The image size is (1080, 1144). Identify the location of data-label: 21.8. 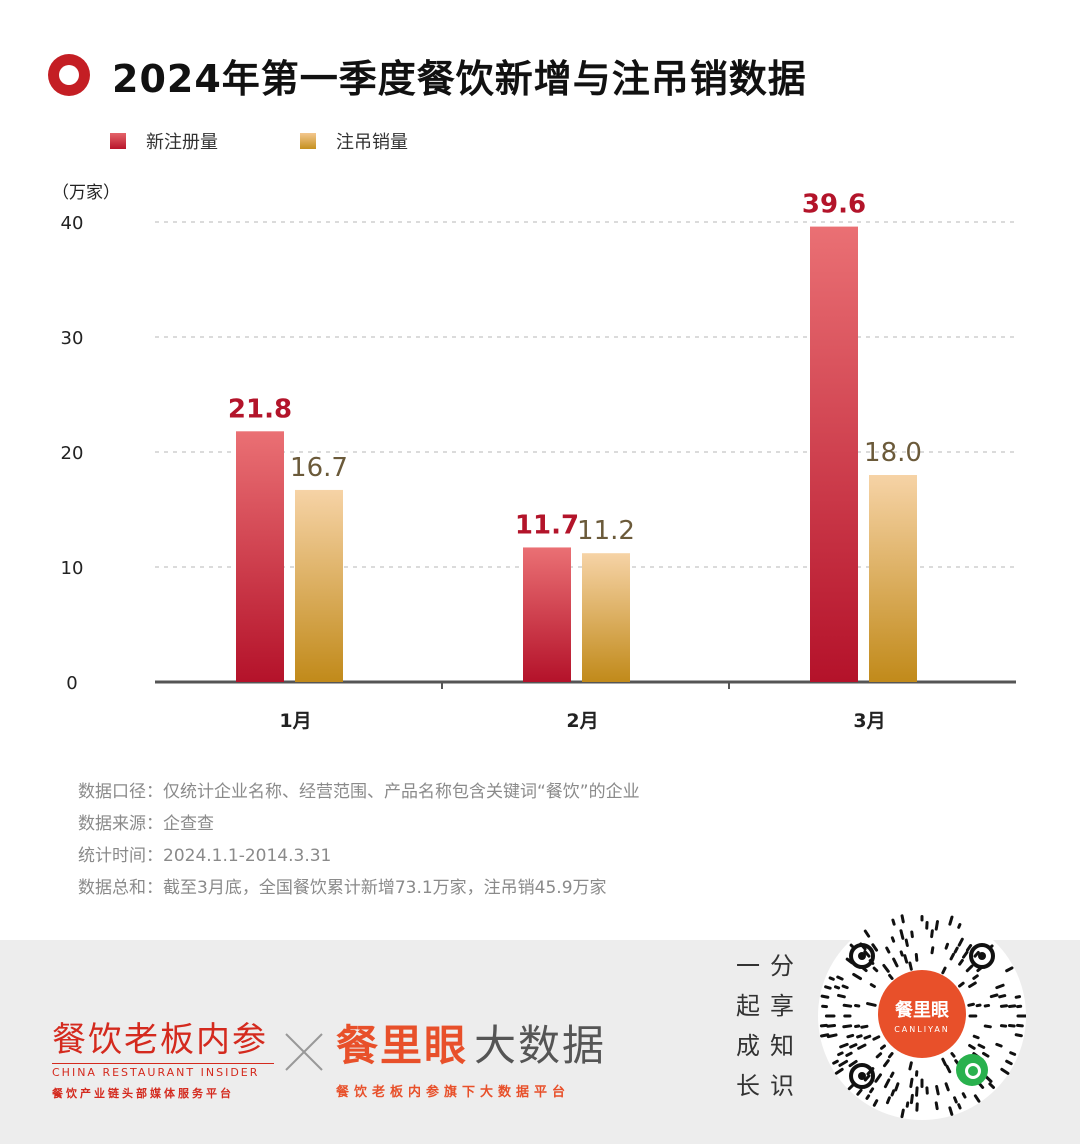
(260, 409).